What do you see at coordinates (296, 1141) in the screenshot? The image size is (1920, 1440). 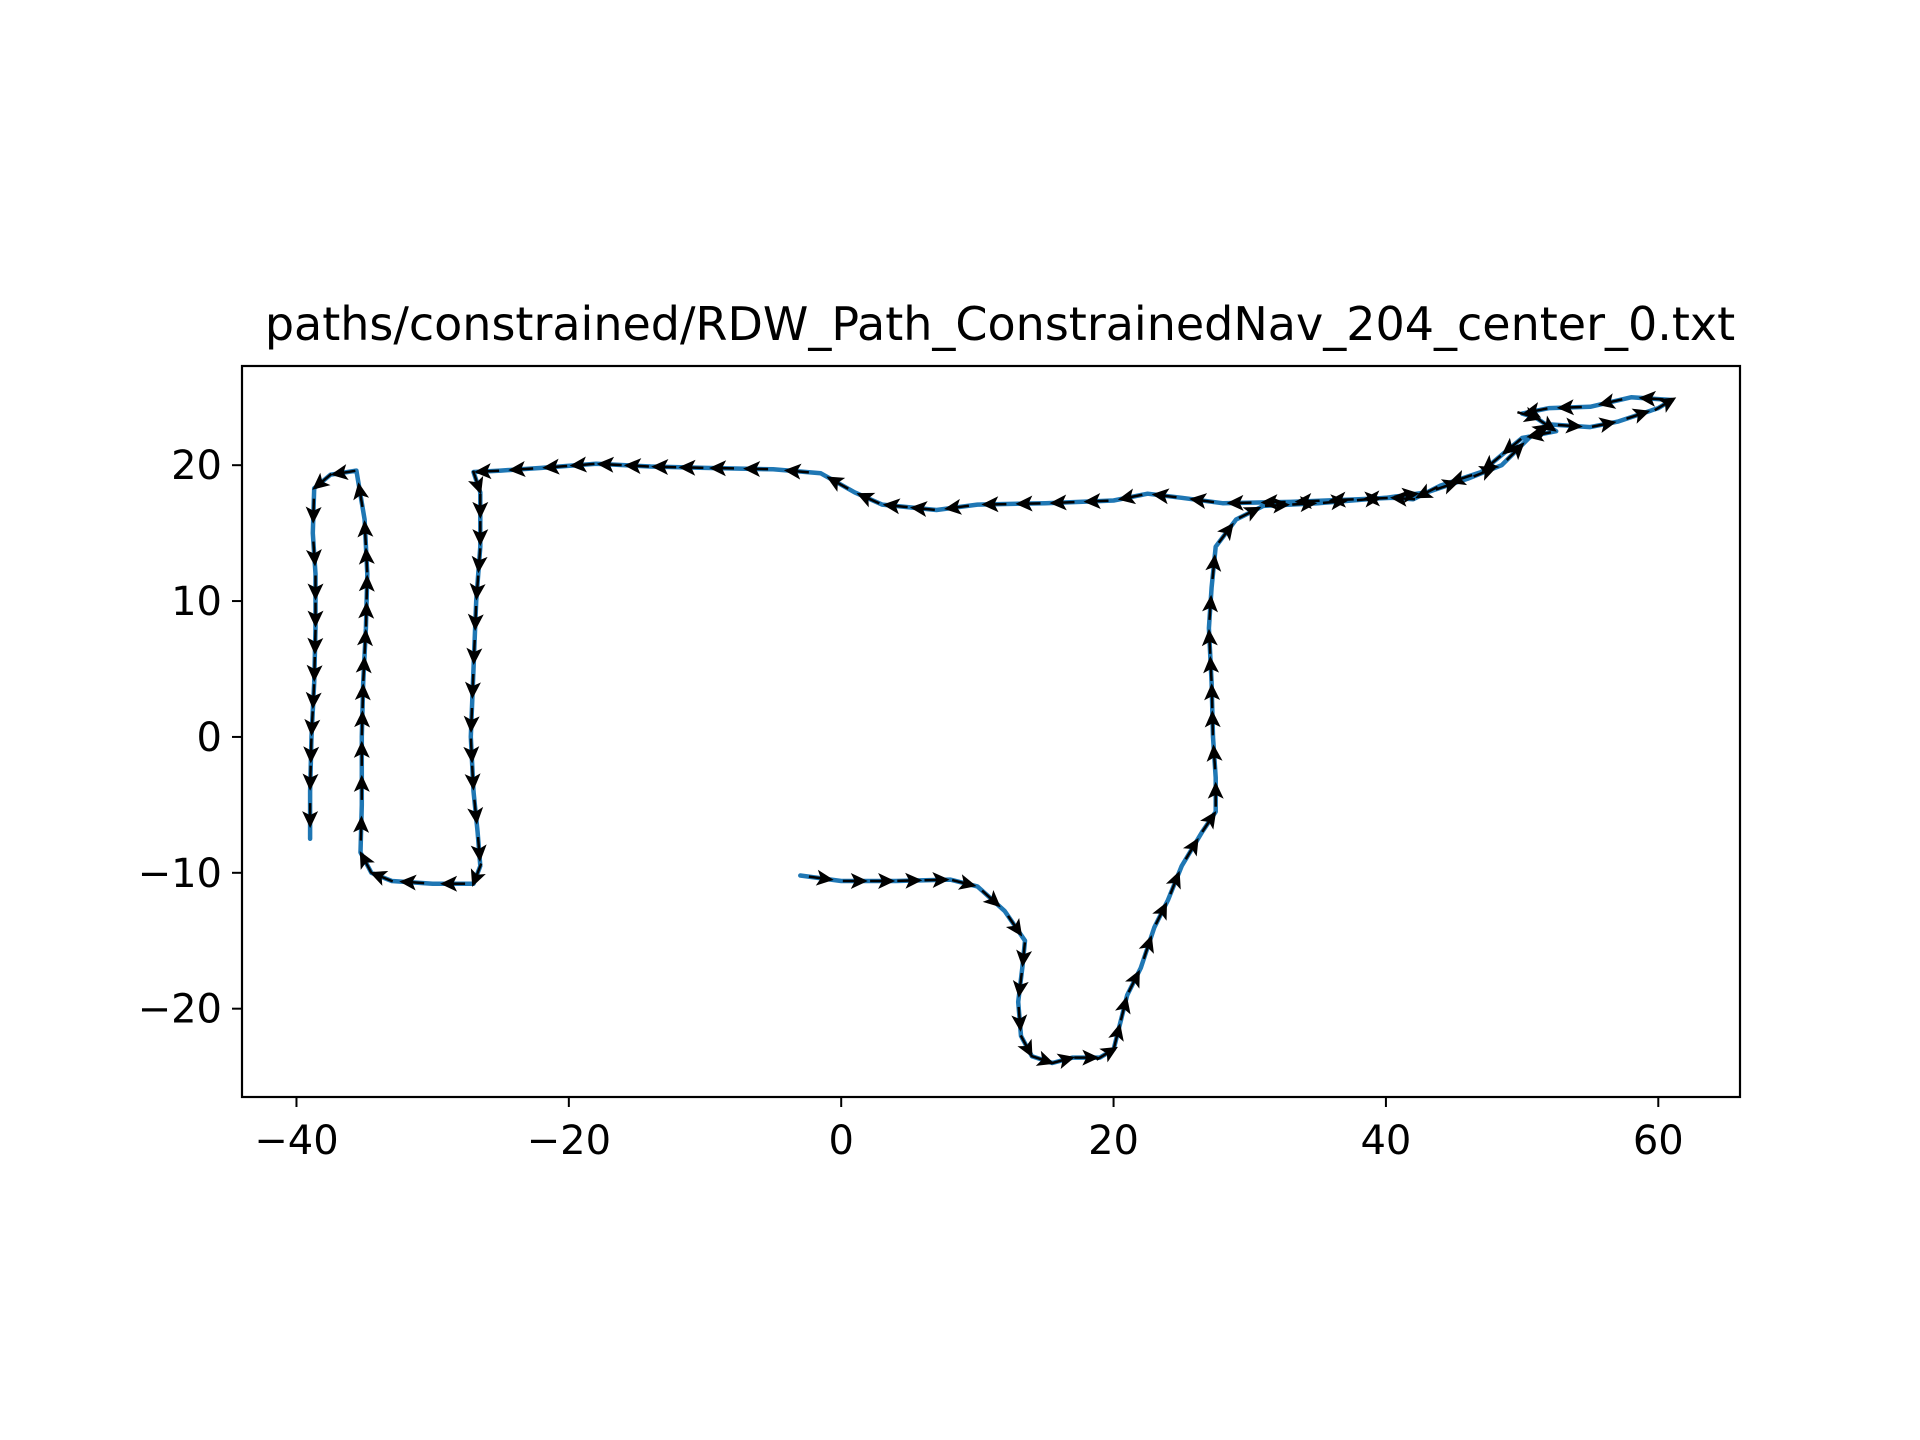 I see `x-tick-label: −40` at bounding box center [296, 1141].